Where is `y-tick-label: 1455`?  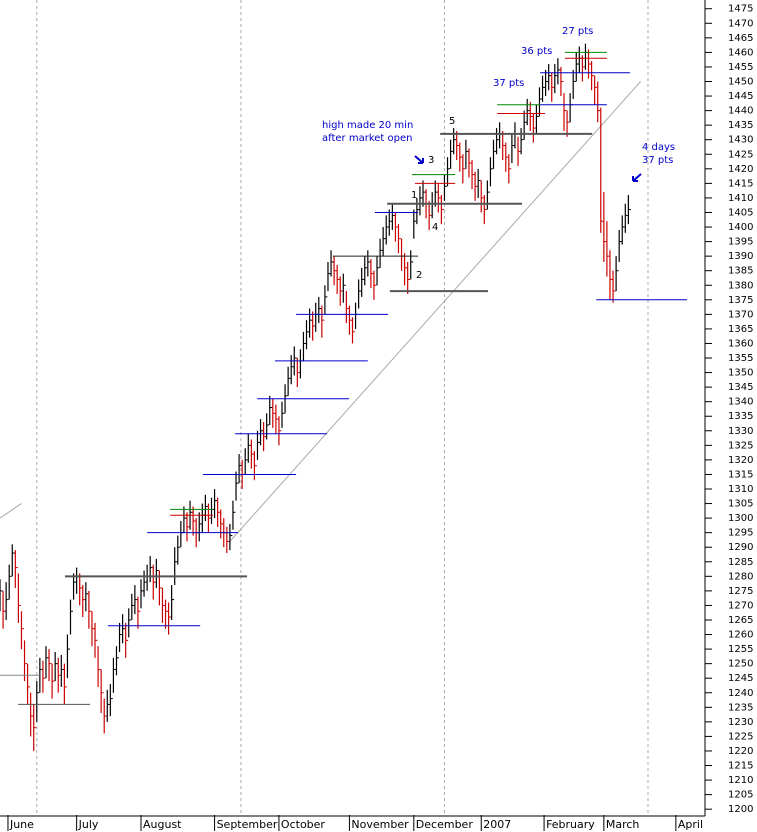
y-tick-label: 1455 is located at coordinates (740, 67).